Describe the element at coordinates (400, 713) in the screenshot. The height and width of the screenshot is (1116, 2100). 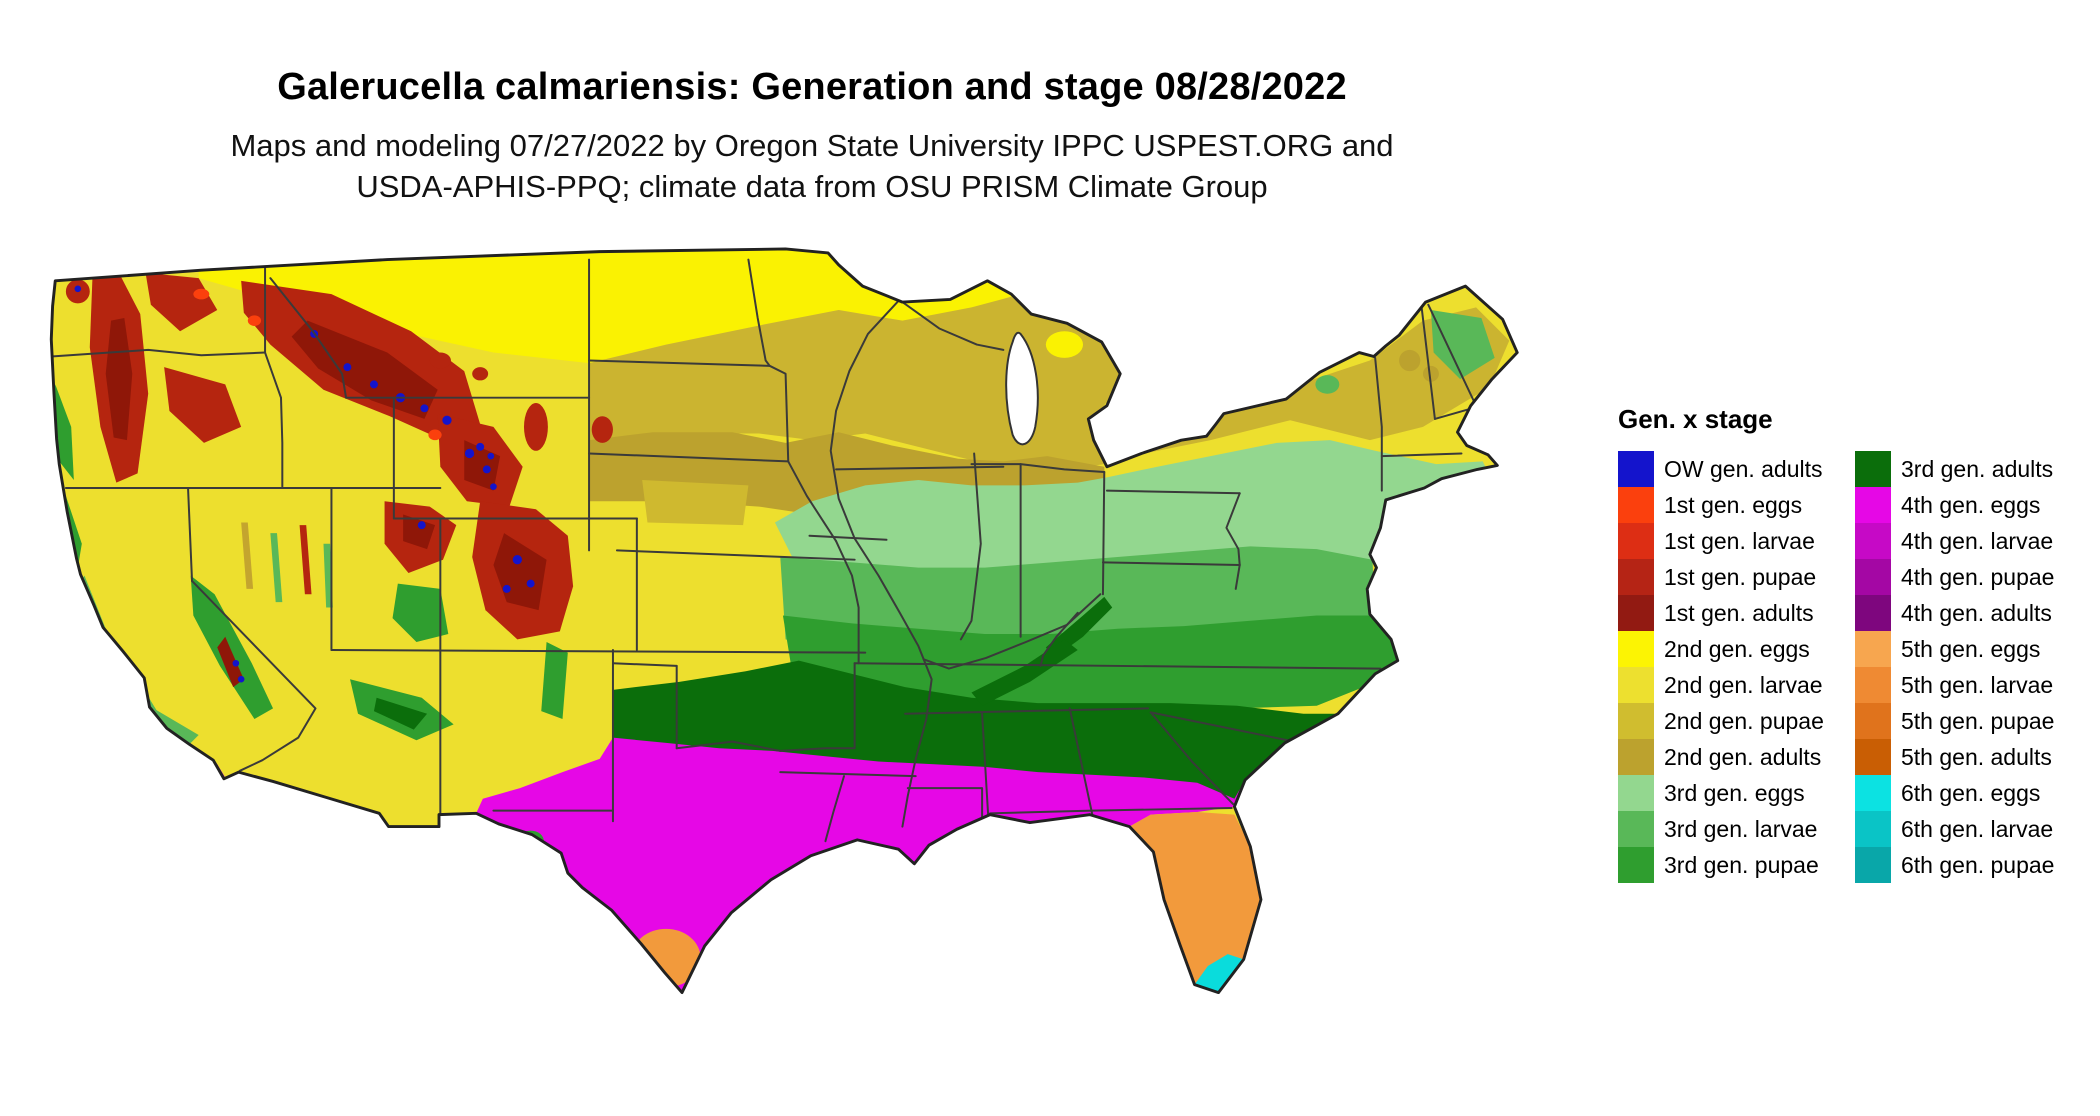
I see `map-region-mogollon-dark-green` at that location.